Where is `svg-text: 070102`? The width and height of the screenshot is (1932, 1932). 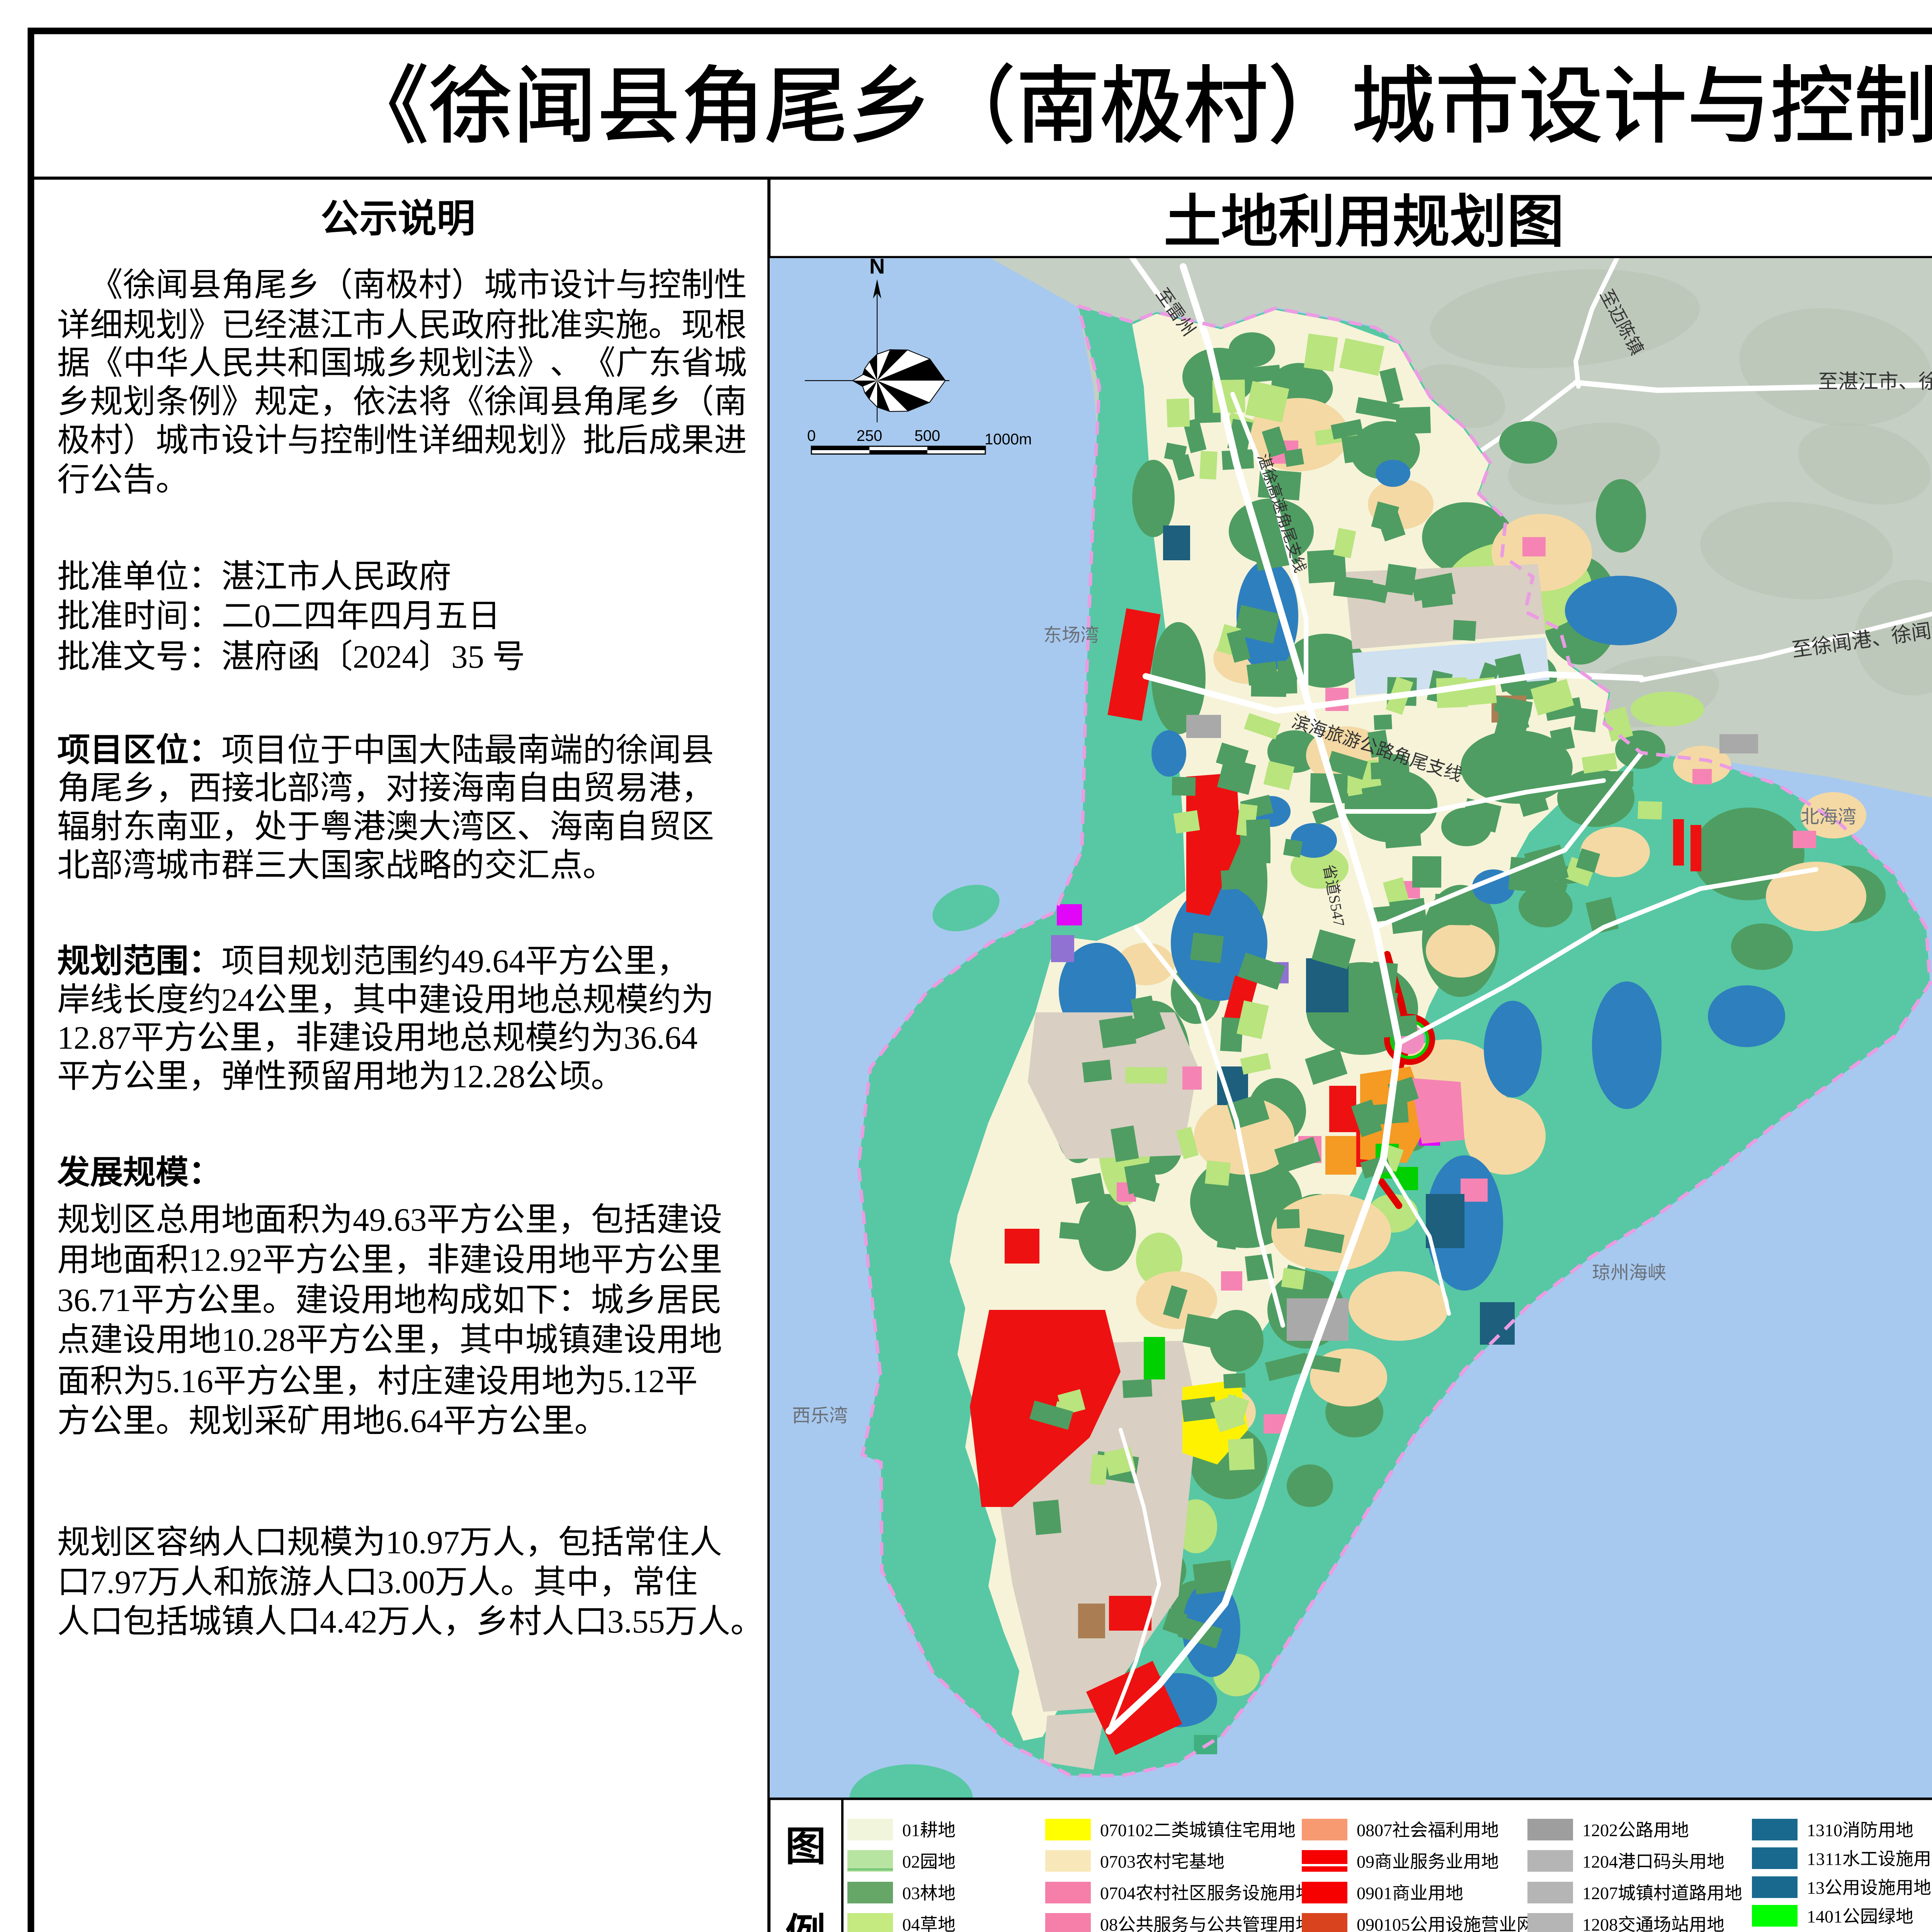 svg-text: 070102 is located at coordinates (1127, 1830).